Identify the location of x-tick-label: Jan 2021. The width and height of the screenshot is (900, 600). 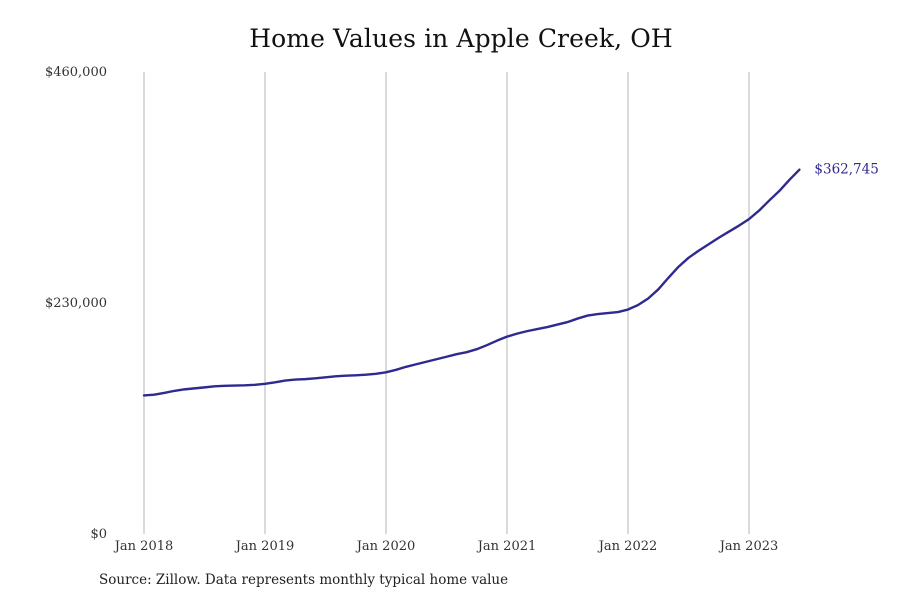
(506, 546).